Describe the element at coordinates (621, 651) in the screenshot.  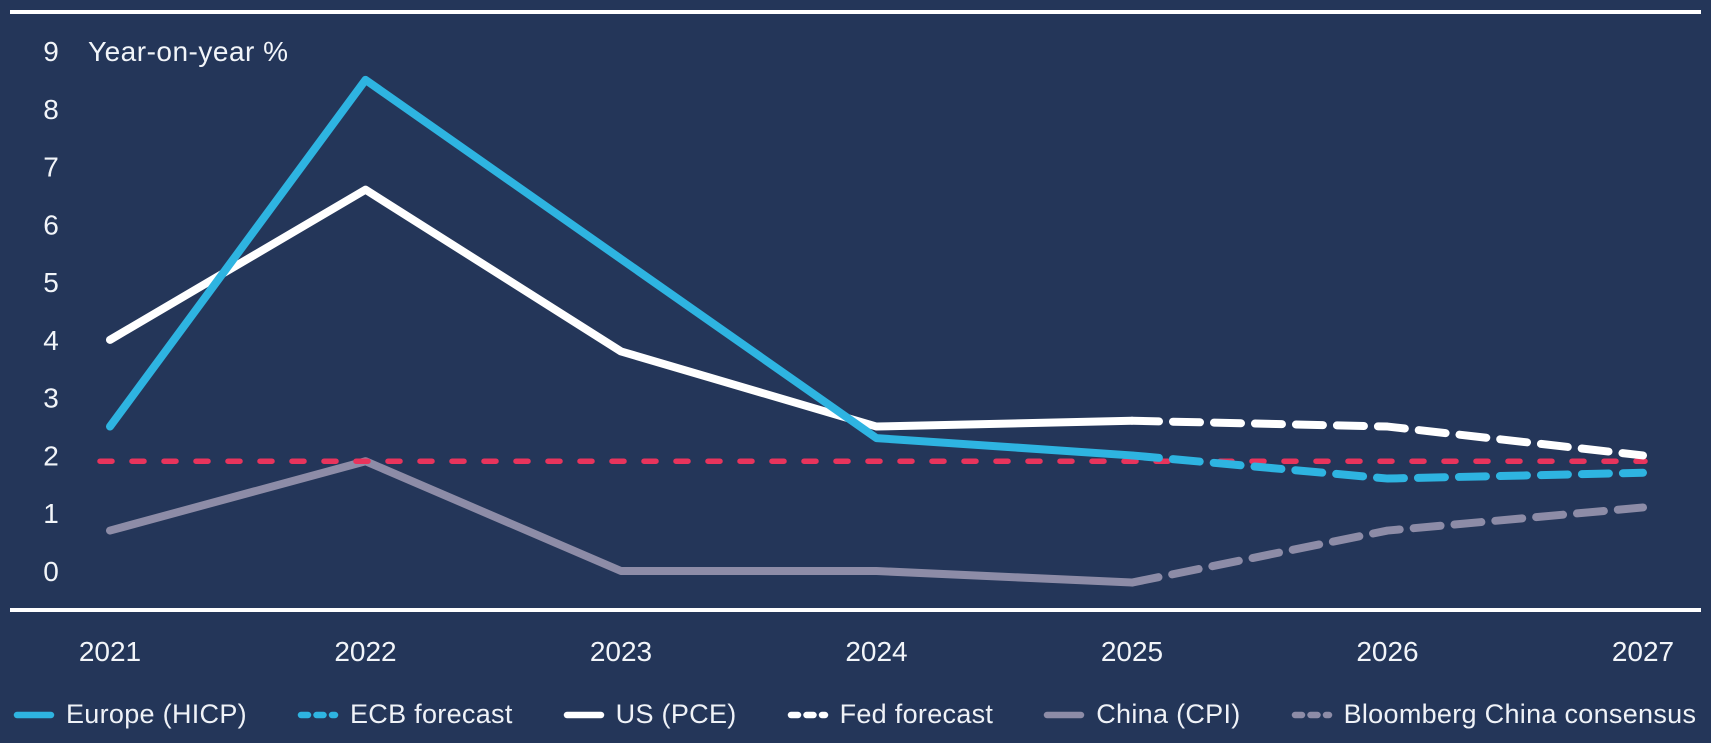
I see `x-tick-label: 2023` at that location.